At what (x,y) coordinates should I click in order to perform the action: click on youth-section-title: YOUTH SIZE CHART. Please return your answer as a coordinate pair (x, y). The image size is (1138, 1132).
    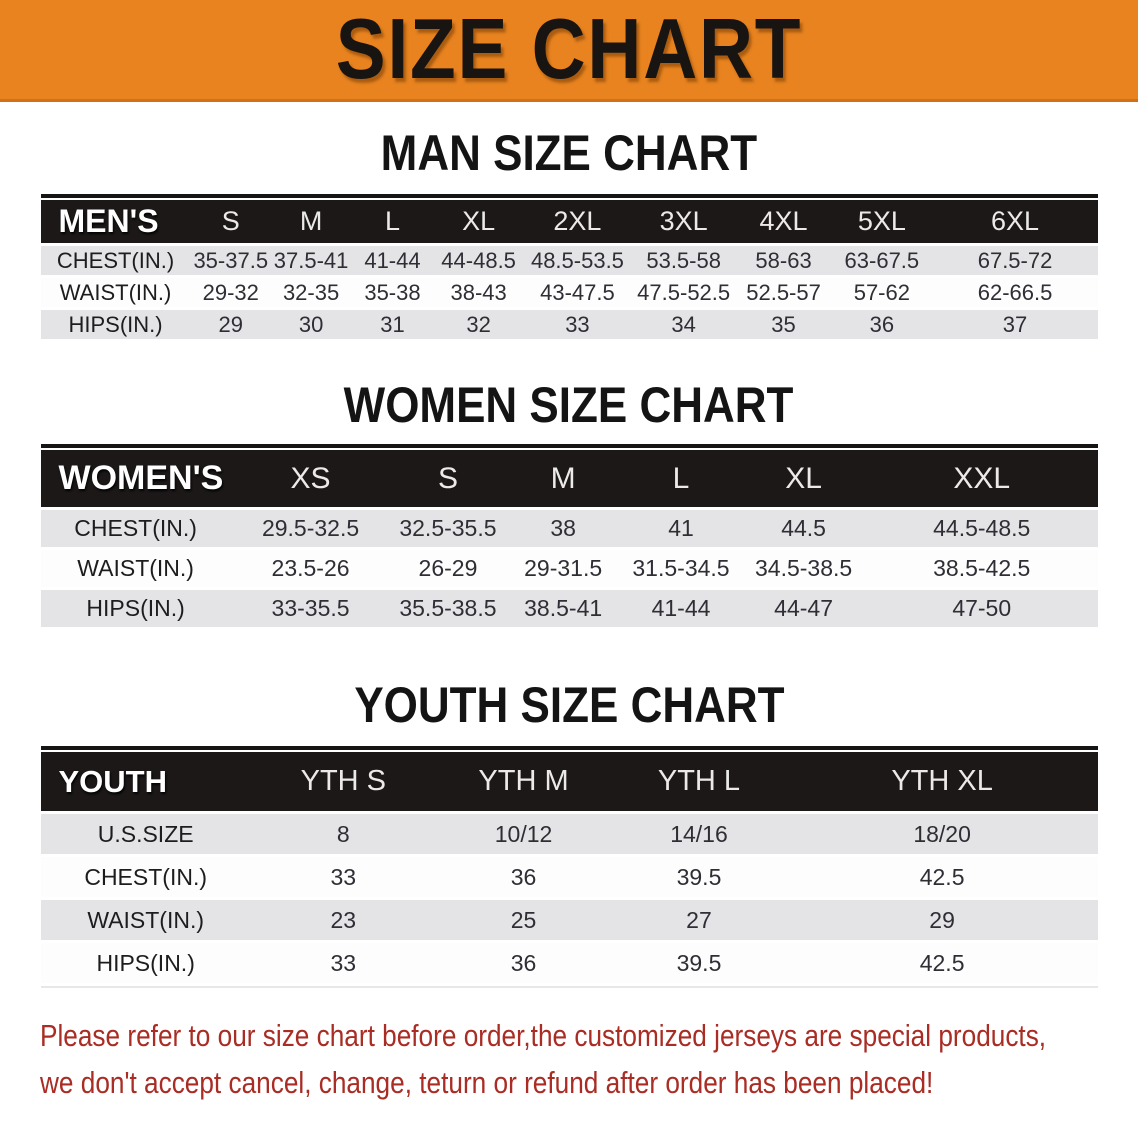
    Looking at the image, I should click on (569, 705).